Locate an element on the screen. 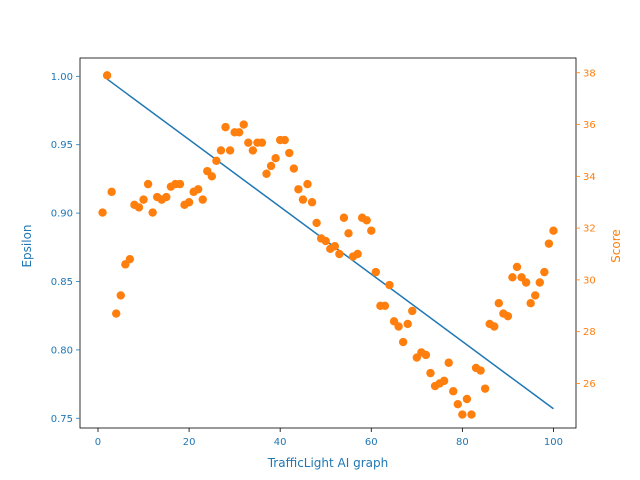  right-y-tick-label: 38 is located at coordinates (589, 73).